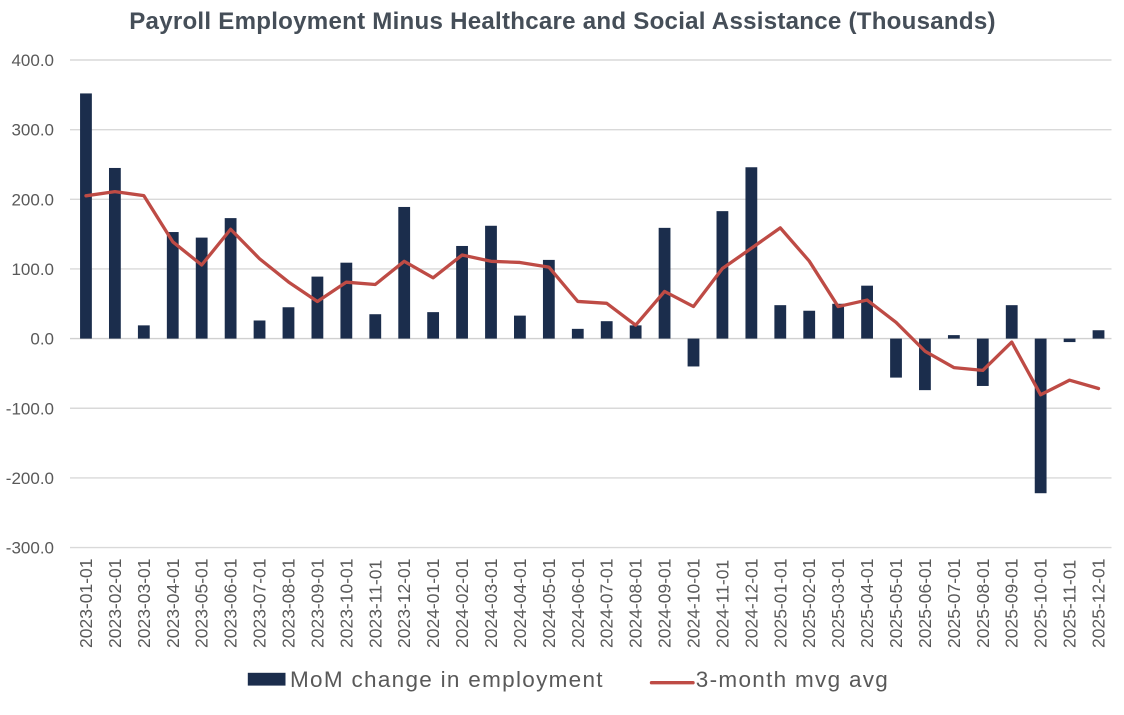  What do you see at coordinates (42, 339) in the screenshot?
I see `svg-text: 0.0` at bounding box center [42, 339].